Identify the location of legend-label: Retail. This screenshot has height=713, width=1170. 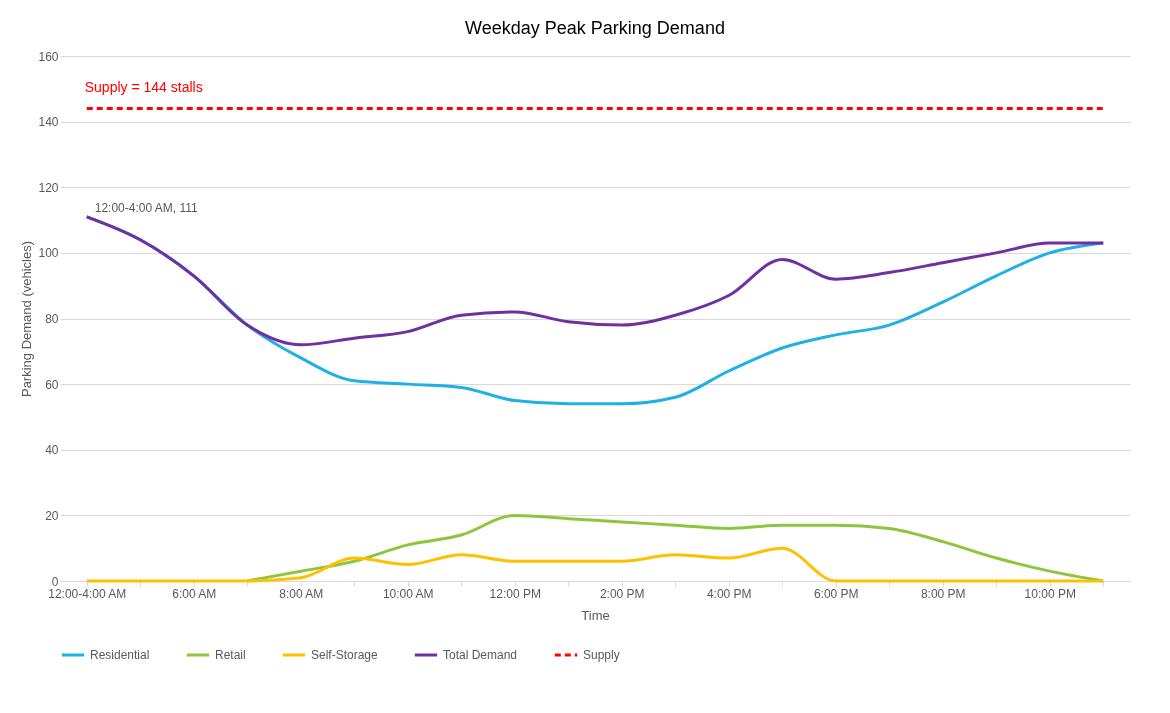
(230, 655).